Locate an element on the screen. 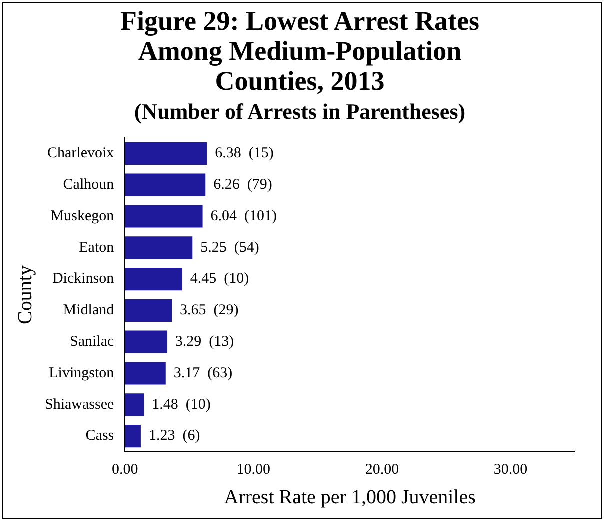  data-label: 3.29 (13) is located at coordinates (204, 342).